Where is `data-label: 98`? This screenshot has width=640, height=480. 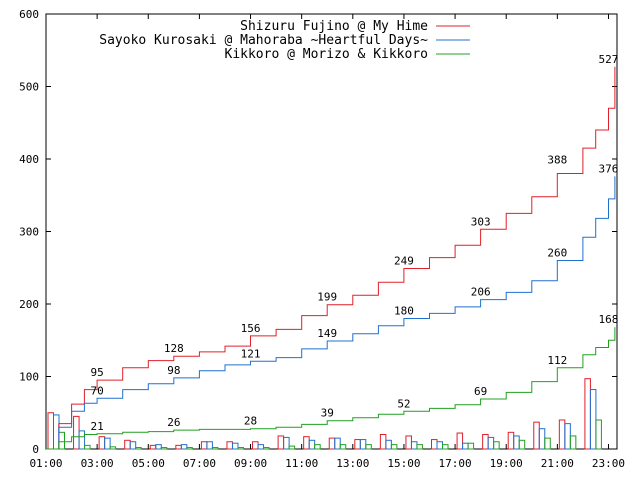 data-label: 98 is located at coordinates (173, 370).